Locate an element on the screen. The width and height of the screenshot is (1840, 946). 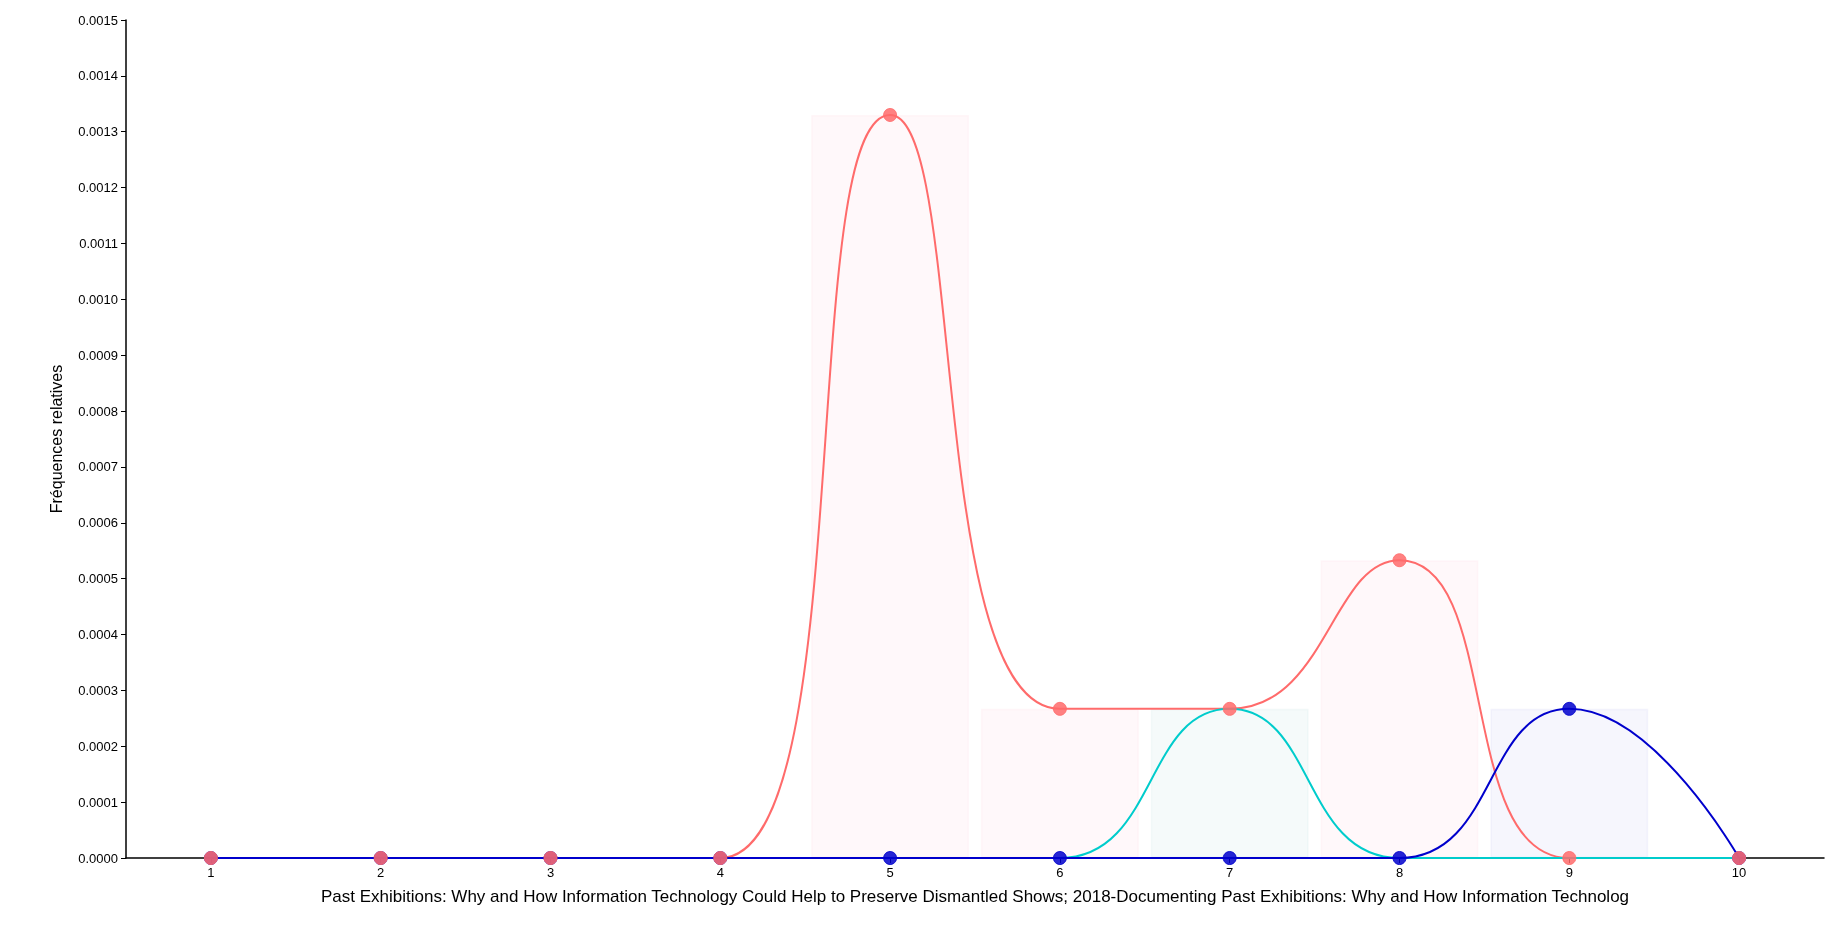
x-tick-label: 3 is located at coordinates (550, 872).